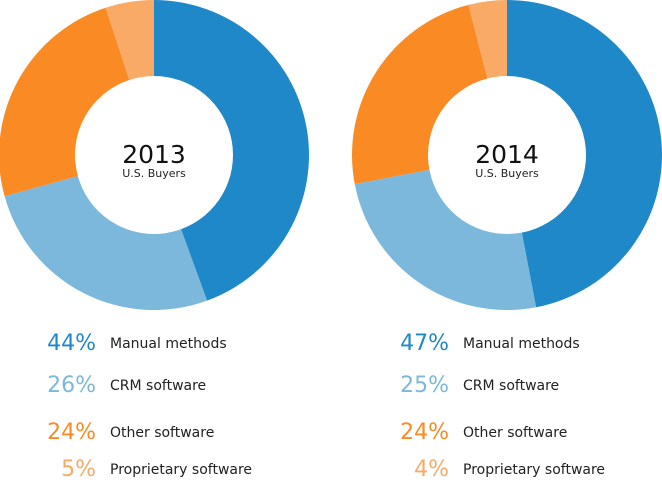  I want to click on legend-percent: 4%, so click(431, 469).